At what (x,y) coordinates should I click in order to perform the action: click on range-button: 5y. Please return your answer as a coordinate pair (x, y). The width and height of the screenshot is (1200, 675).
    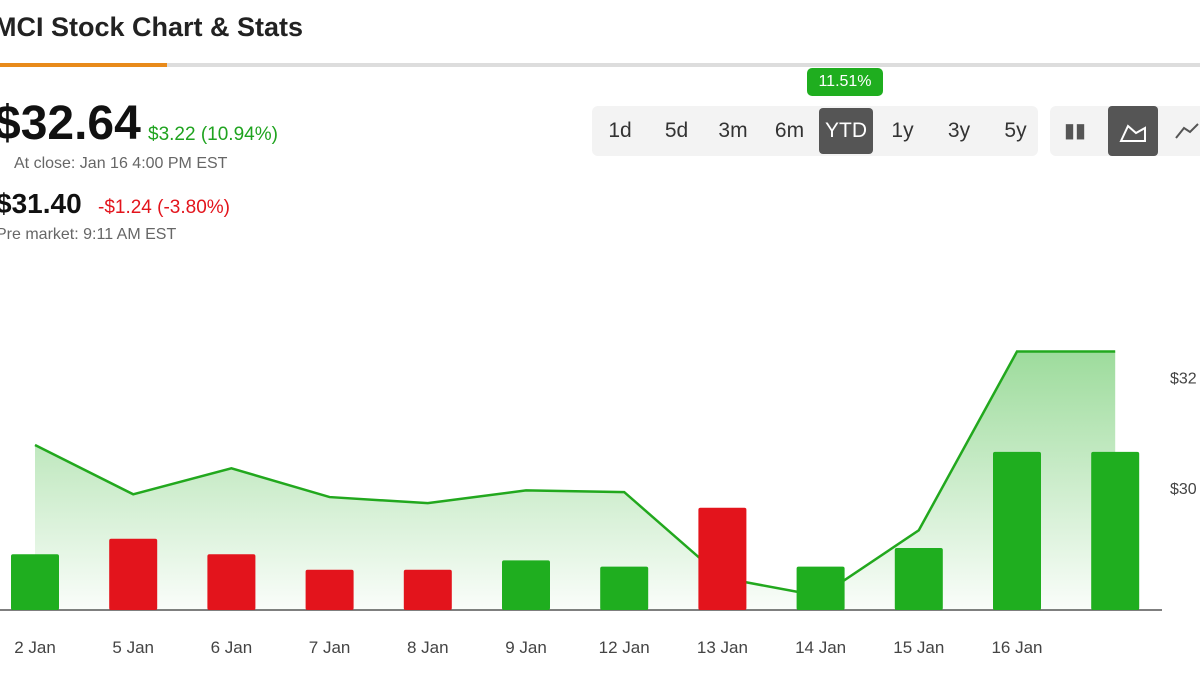
    Looking at the image, I should click on (1015, 130).